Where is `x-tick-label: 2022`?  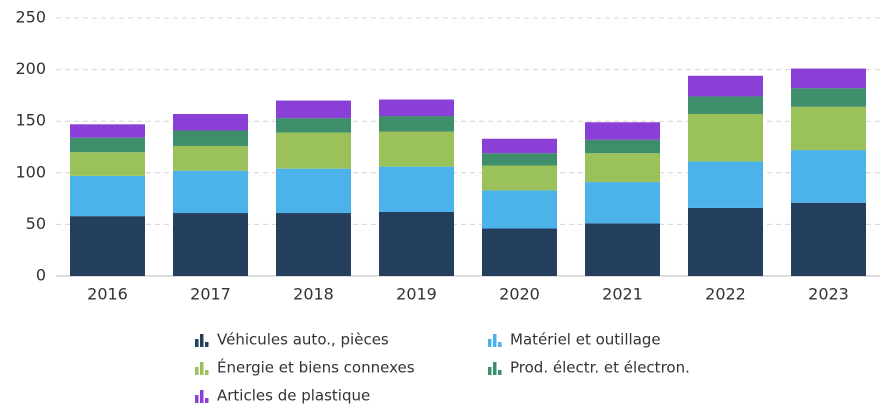 x-tick-label: 2022 is located at coordinates (725, 294).